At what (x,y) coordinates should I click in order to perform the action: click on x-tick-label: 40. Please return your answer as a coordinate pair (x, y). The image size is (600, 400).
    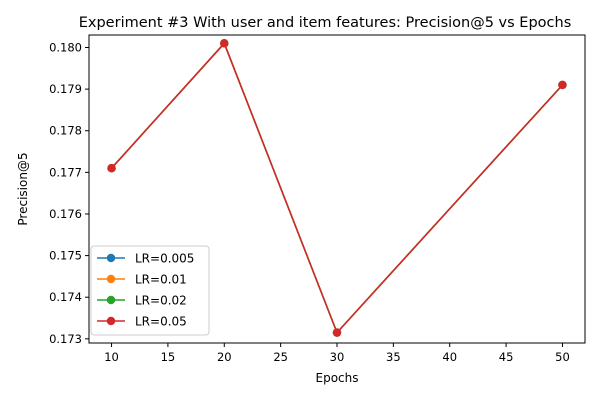
    Looking at the image, I should click on (449, 357).